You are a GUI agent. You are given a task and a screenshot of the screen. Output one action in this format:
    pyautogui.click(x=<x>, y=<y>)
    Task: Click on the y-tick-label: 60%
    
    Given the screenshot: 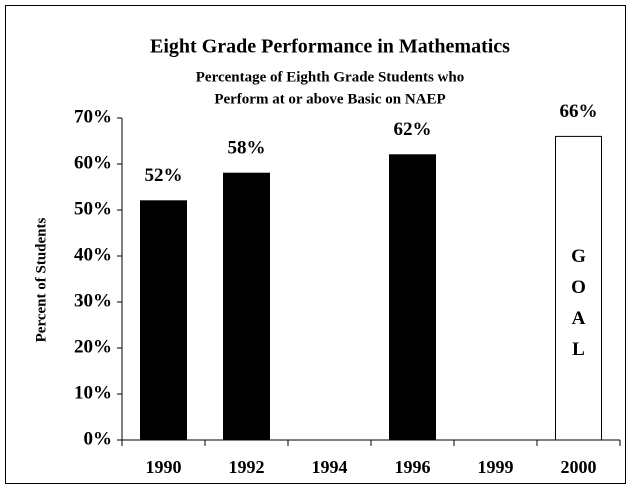 What is the action you would take?
    pyautogui.click(x=93, y=162)
    